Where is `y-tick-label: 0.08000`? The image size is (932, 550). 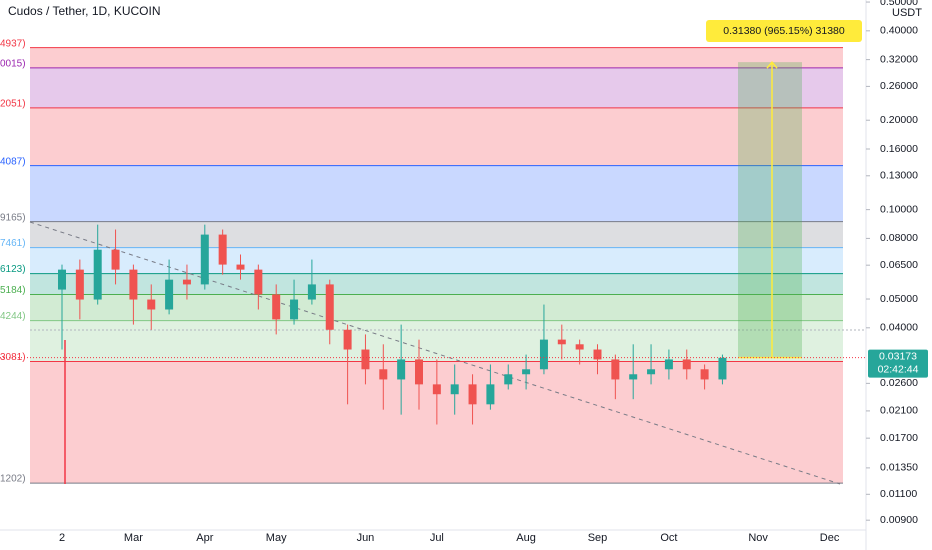
y-tick-label: 0.08000 is located at coordinates (899, 238).